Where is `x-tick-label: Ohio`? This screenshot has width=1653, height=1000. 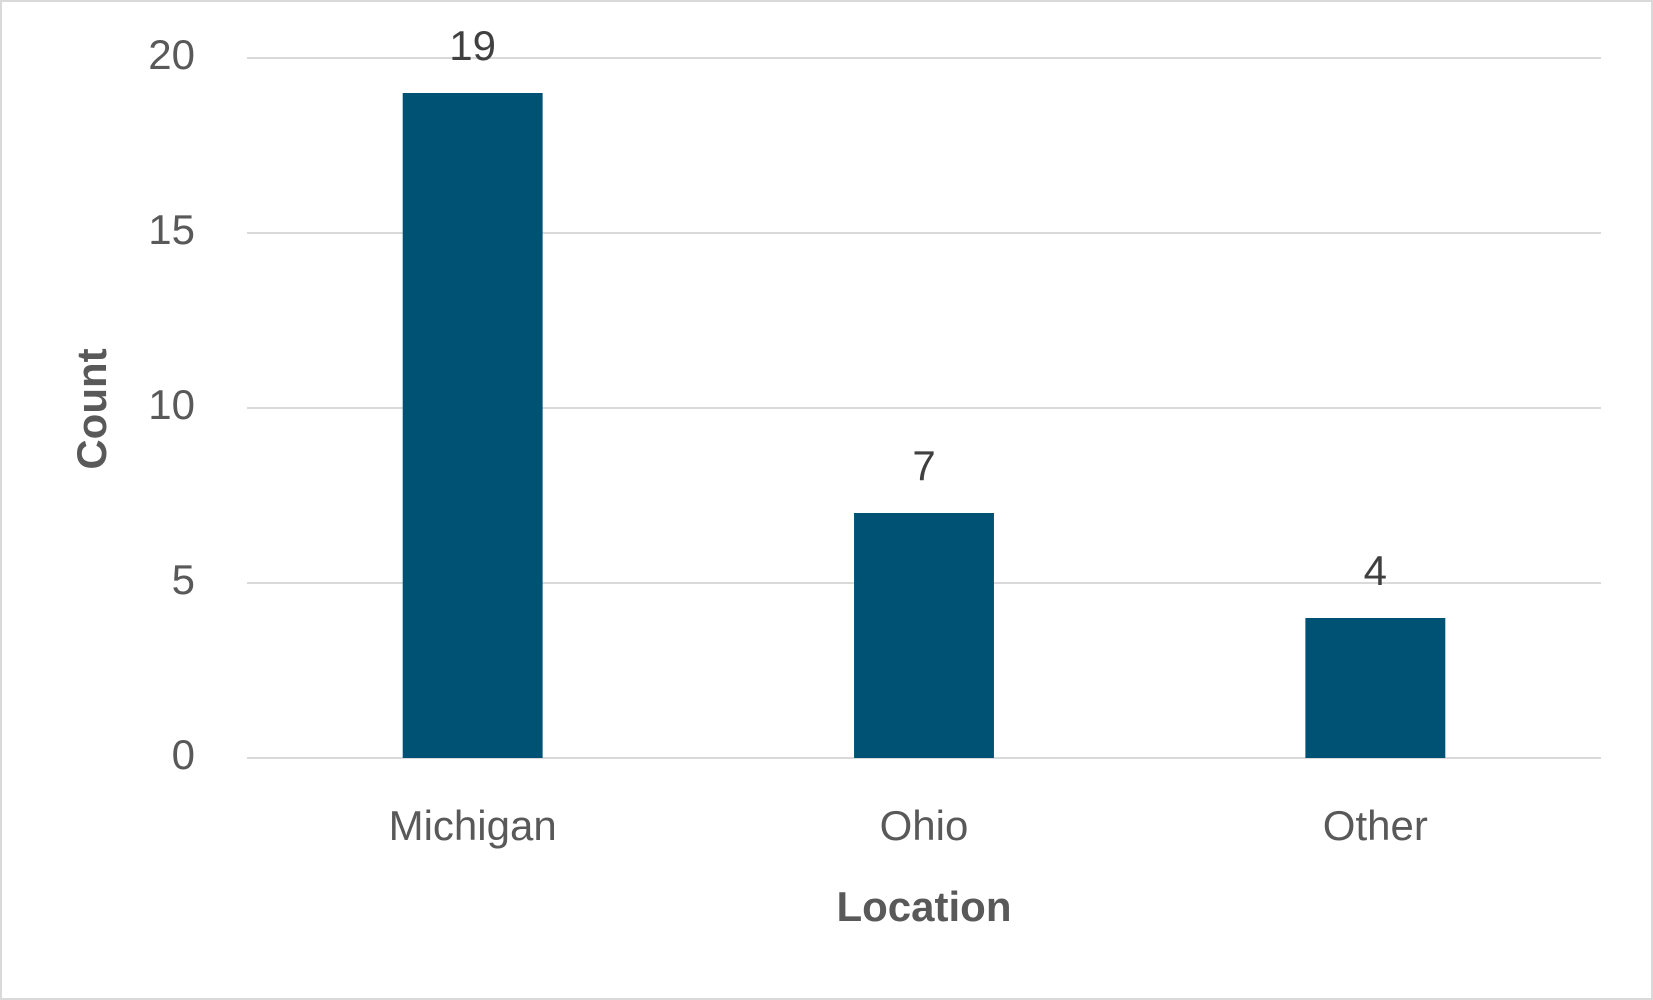
x-tick-label: Ohio is located at coordinates (924, 825).